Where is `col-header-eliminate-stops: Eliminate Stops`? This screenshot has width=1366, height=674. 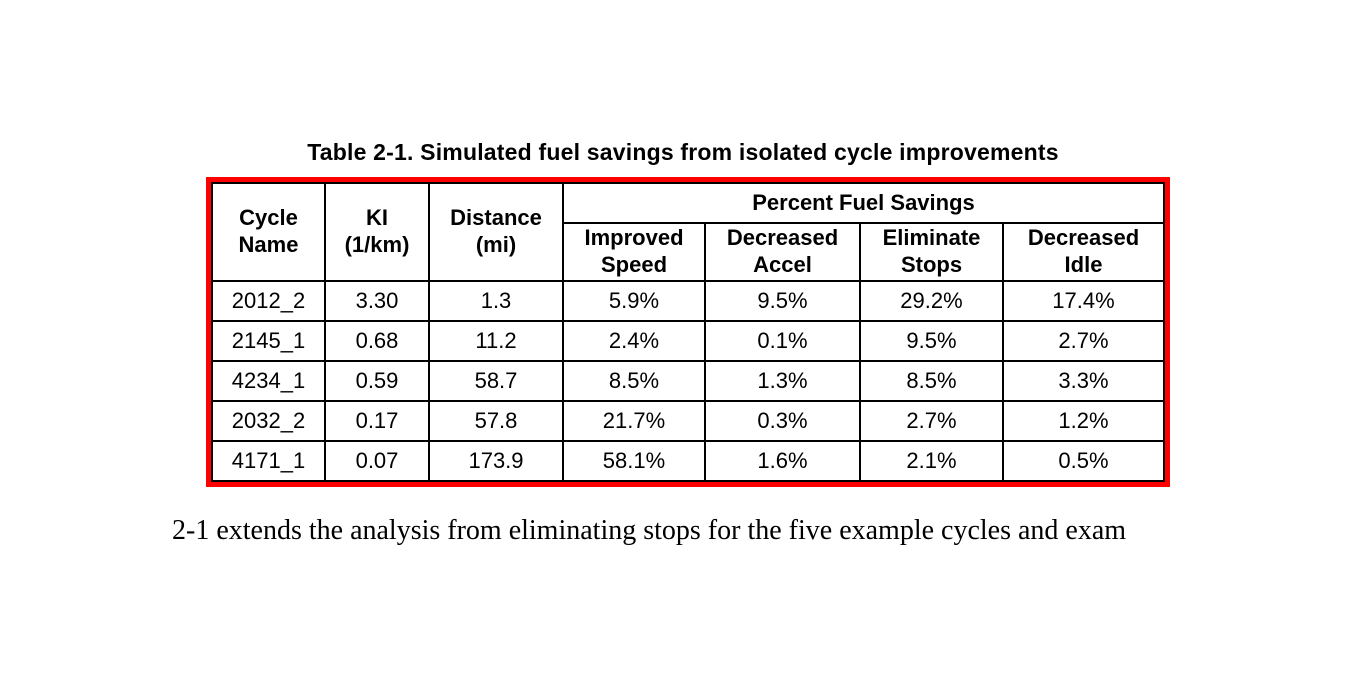 col-header-eliminate-stops: Eliminate Stops is located at coordinates (931, 252).